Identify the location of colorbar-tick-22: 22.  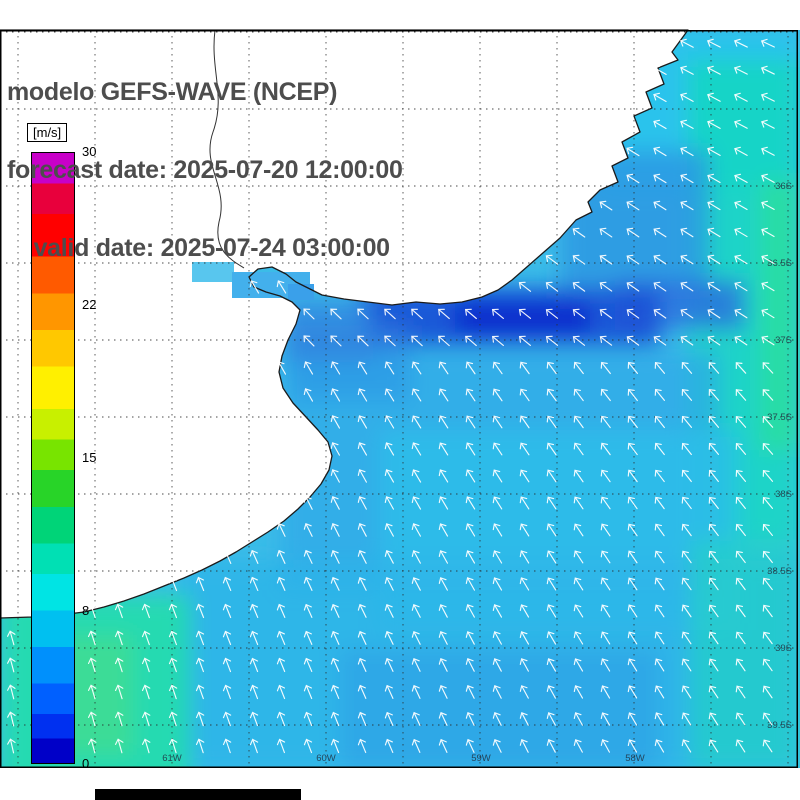
(89, 304).